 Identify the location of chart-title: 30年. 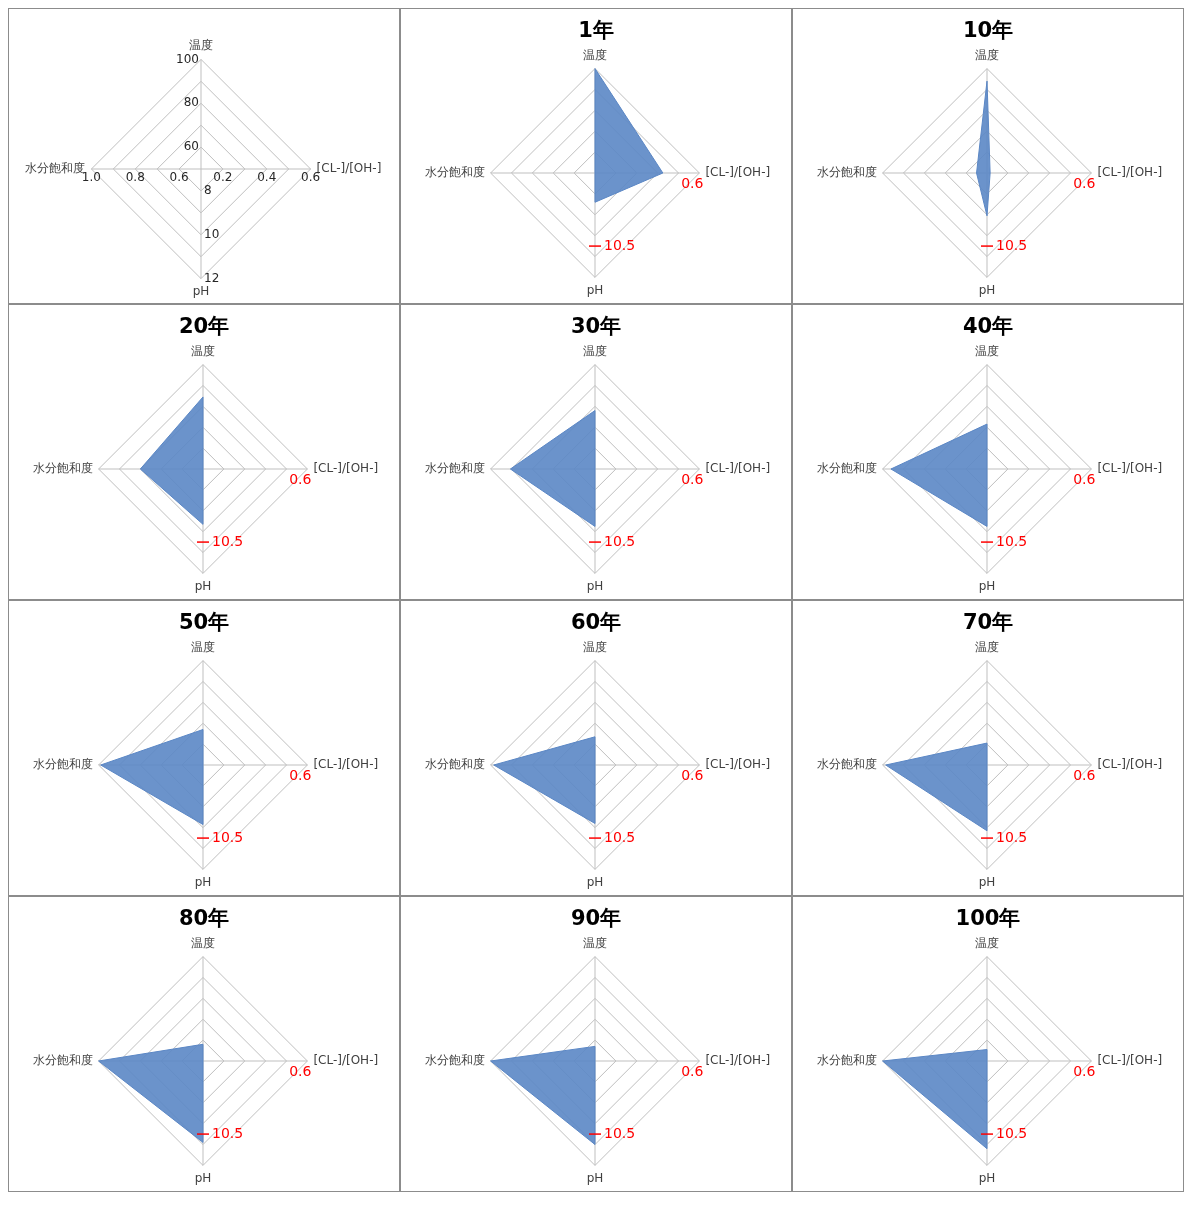
(596, 326).